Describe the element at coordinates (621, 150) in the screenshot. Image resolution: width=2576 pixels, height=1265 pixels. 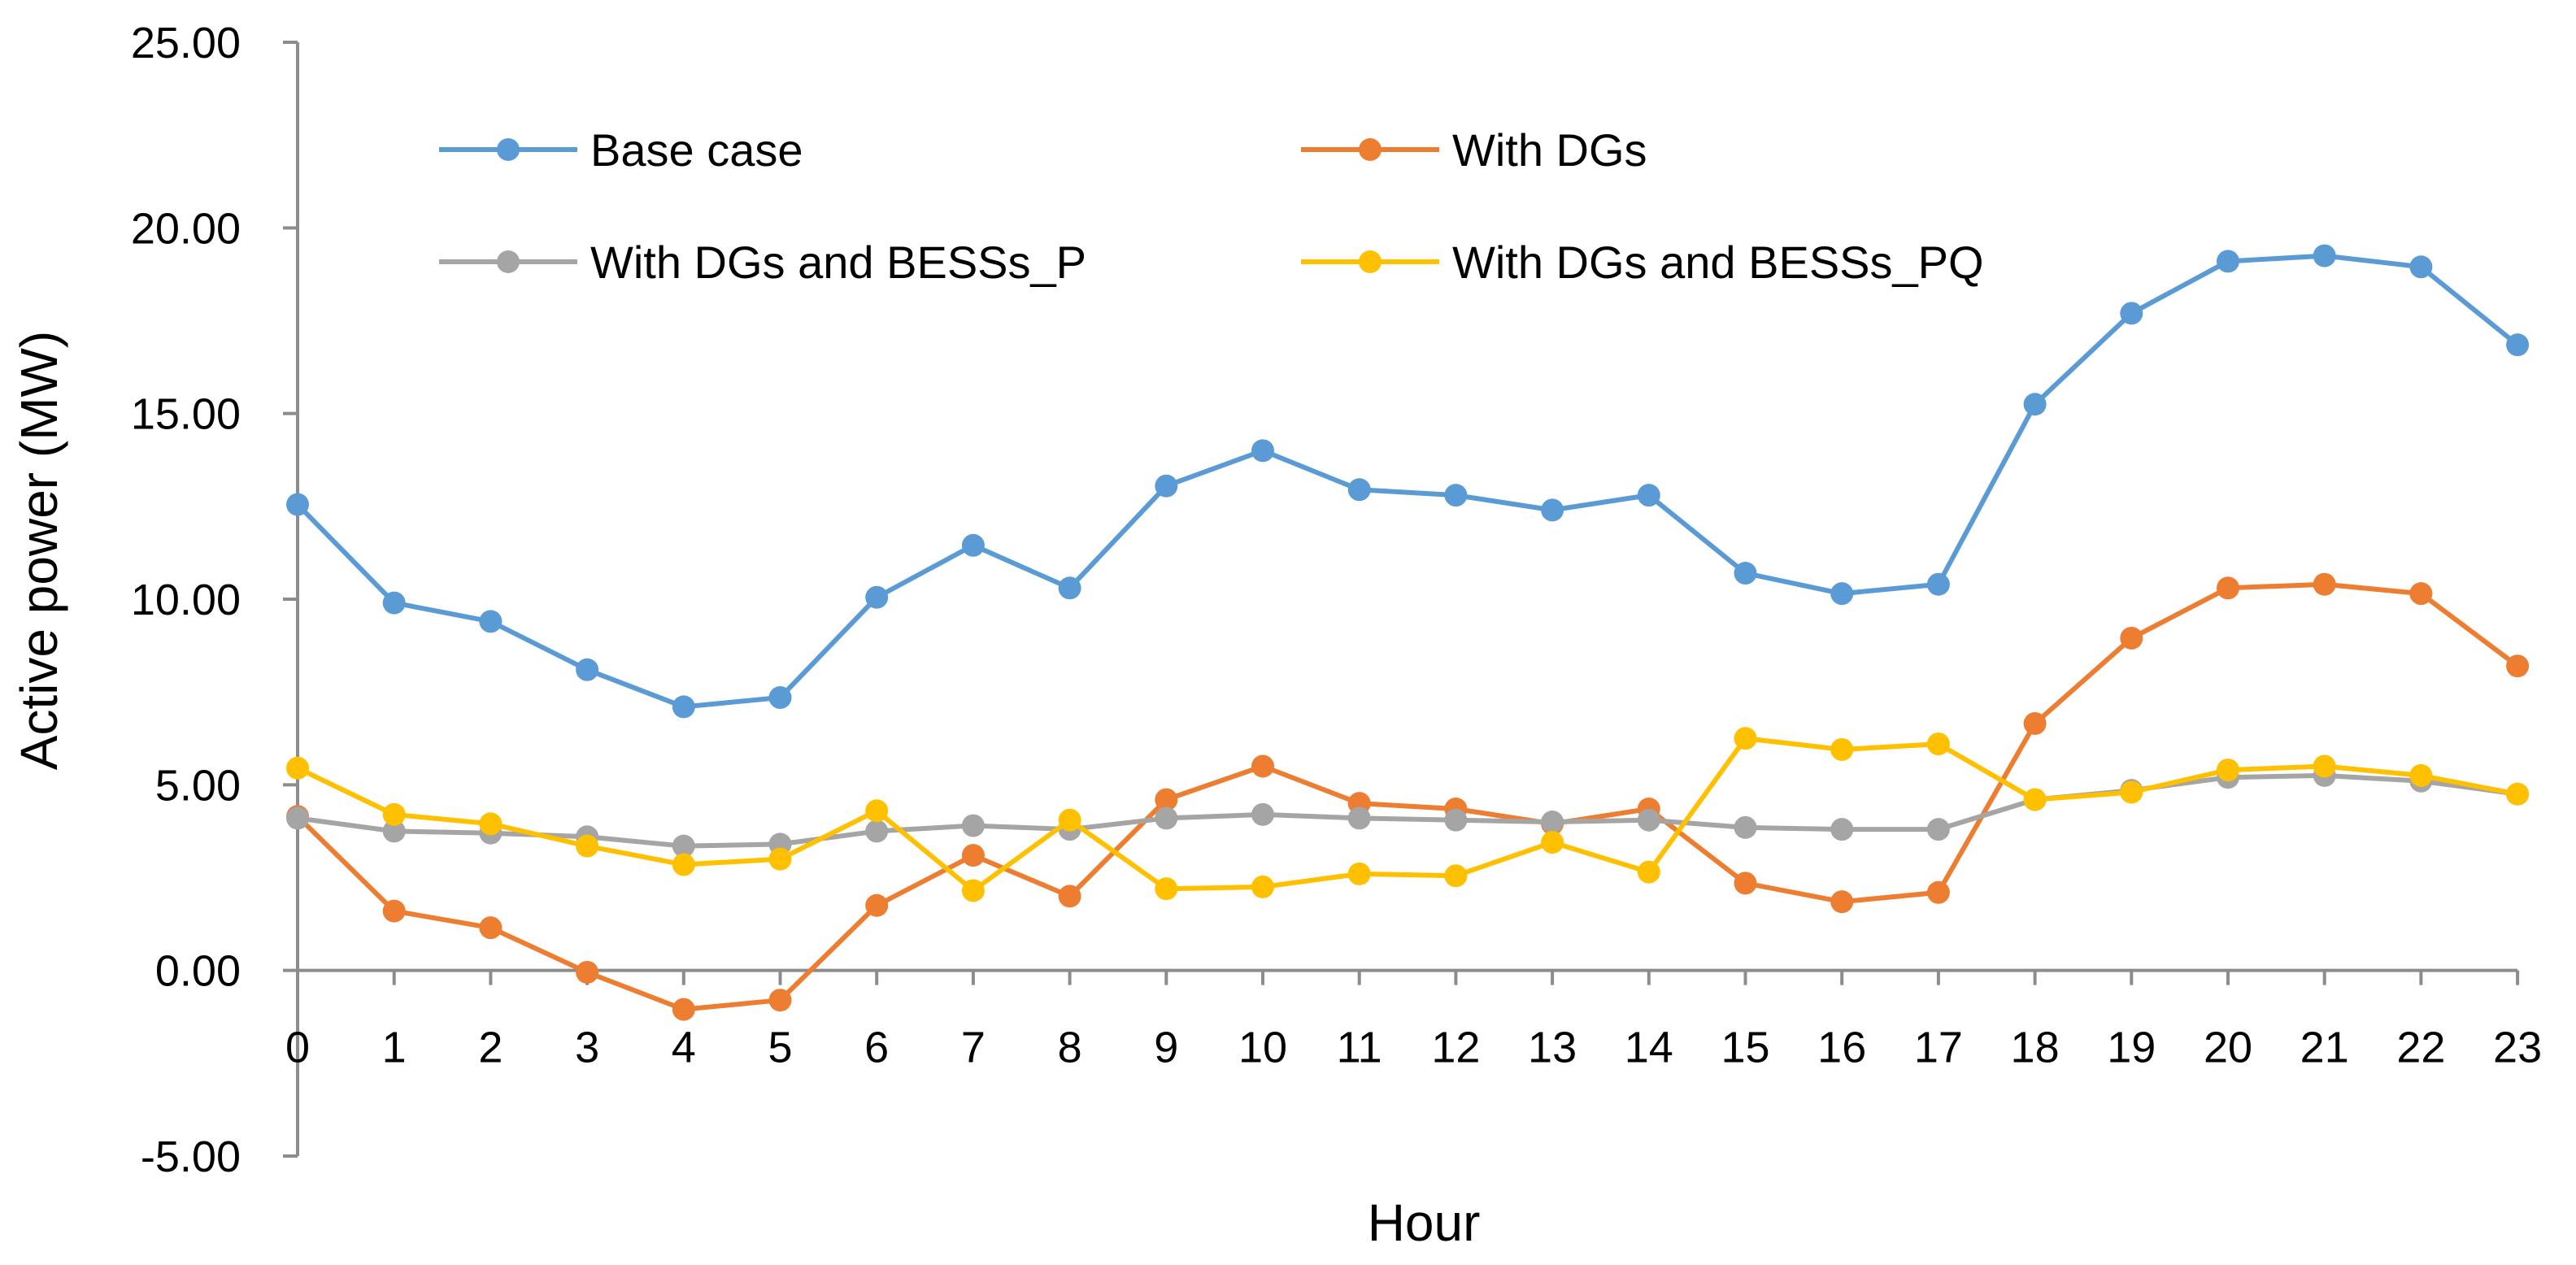
I see `legend-item: Base case` at that location.